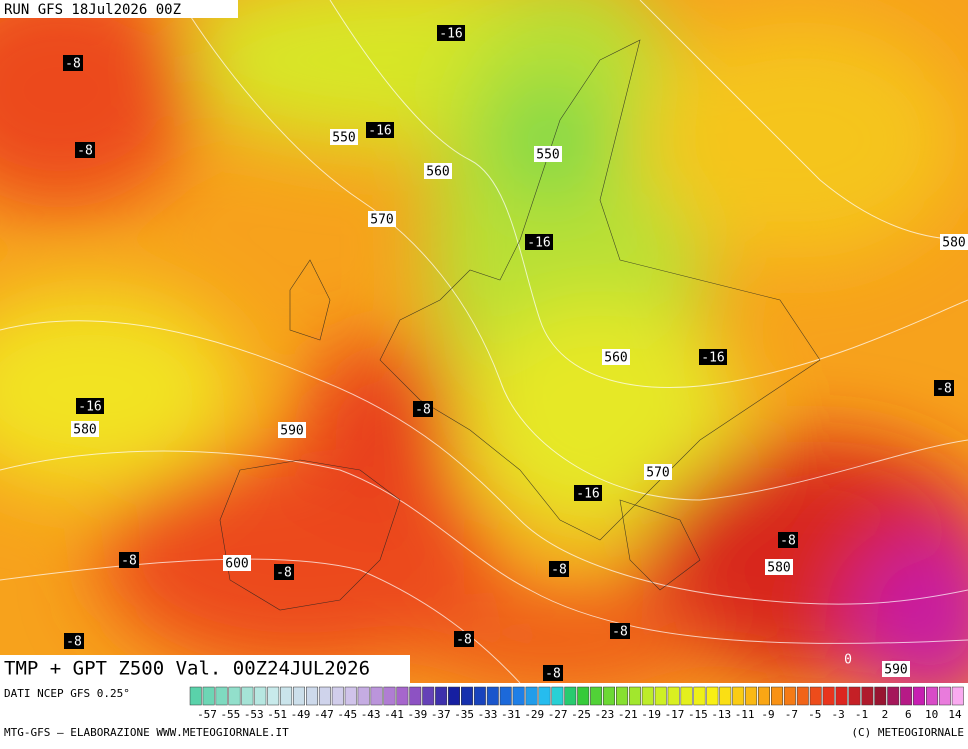 The height and width of the screenshot is (749, 968). Describe the element at coordinates (301, 714) in the screenshot. I see `colorbar-label: -49` at that location.